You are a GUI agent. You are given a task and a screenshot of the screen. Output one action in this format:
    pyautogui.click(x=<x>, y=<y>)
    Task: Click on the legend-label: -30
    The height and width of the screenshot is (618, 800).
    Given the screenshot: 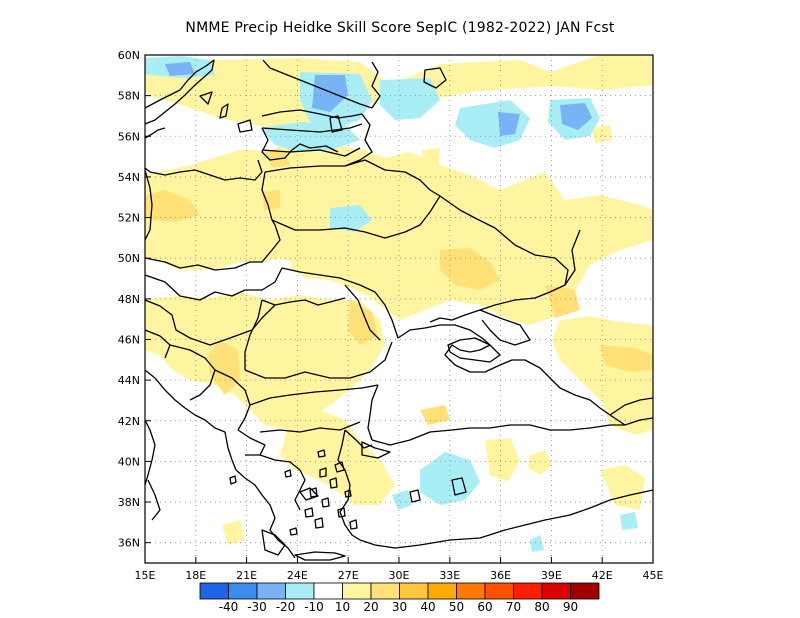 What is the action you would take?
    pyautogui.click(x=257, y=607)
    